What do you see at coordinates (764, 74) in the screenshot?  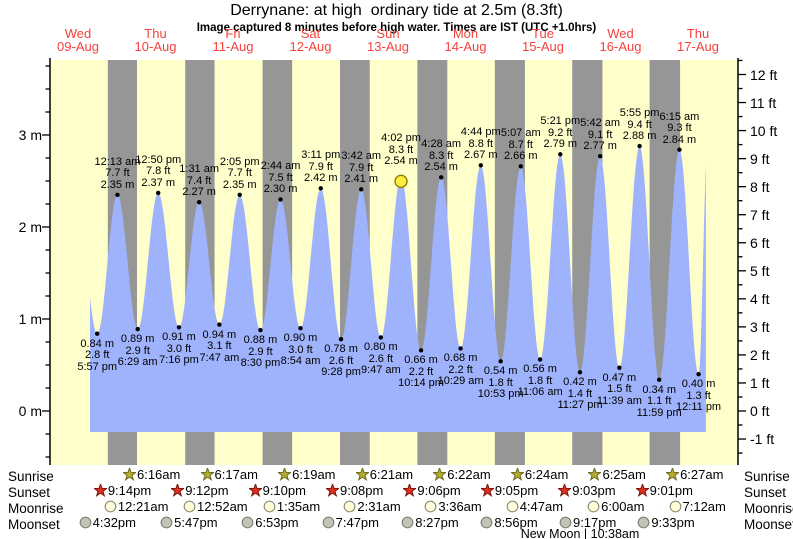 I see `y-right-tick-label: 12 ft` at bounding box center [764, 74].